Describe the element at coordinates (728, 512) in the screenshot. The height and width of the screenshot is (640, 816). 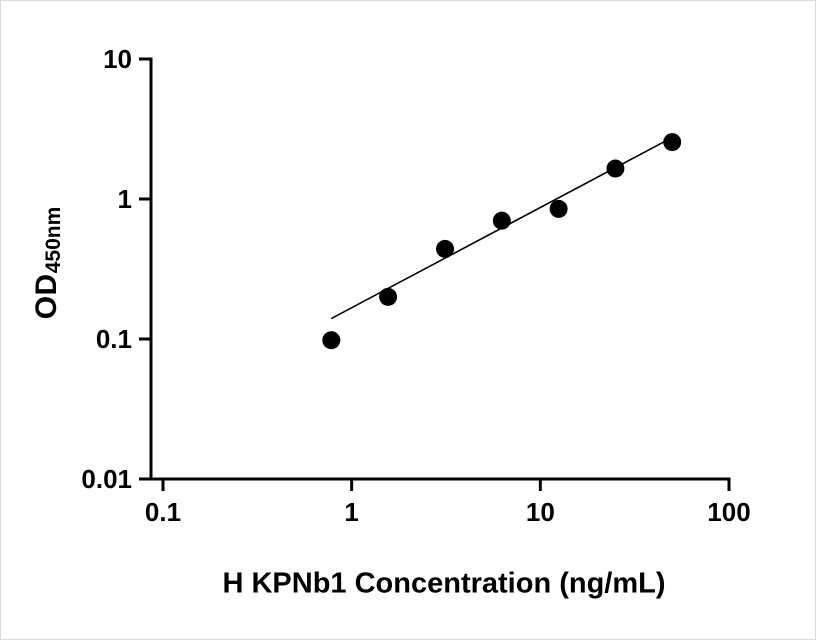
I see `x-axis-tick-label: 100` at that location.